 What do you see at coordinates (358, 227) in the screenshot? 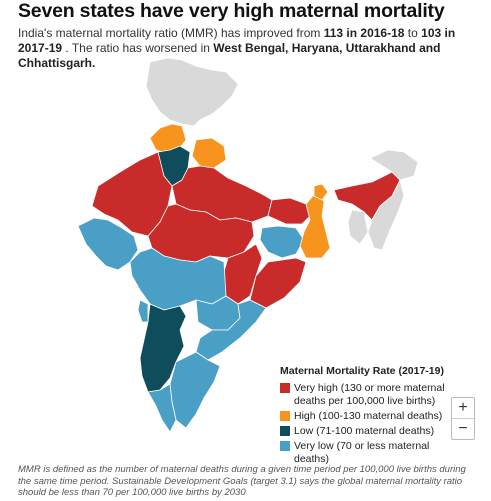
I see `region-tripura` at bounding box center [358, 227].